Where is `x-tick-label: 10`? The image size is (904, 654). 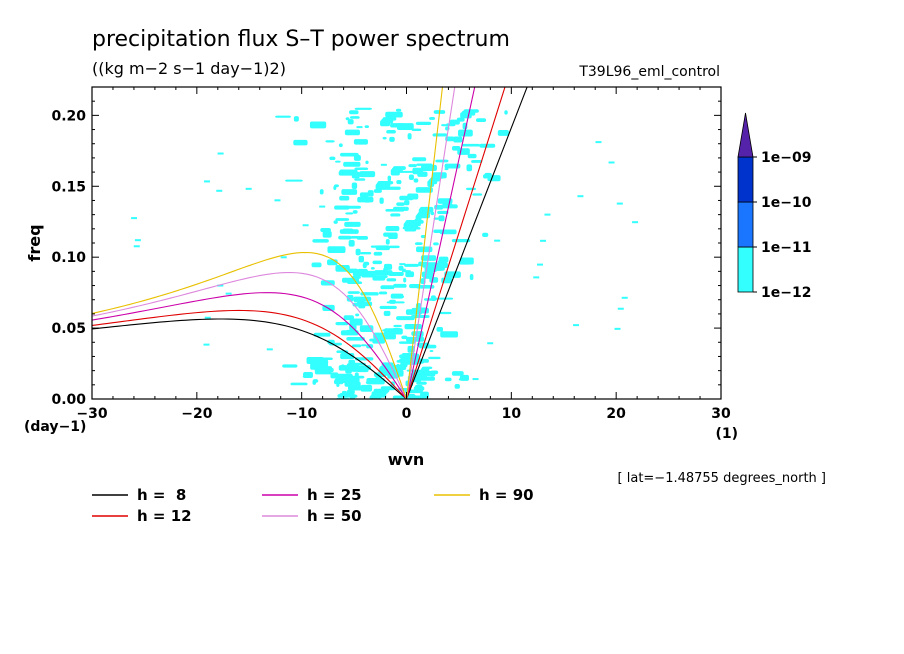
x-tick-label: 10 is located at coordinates (512, 414).